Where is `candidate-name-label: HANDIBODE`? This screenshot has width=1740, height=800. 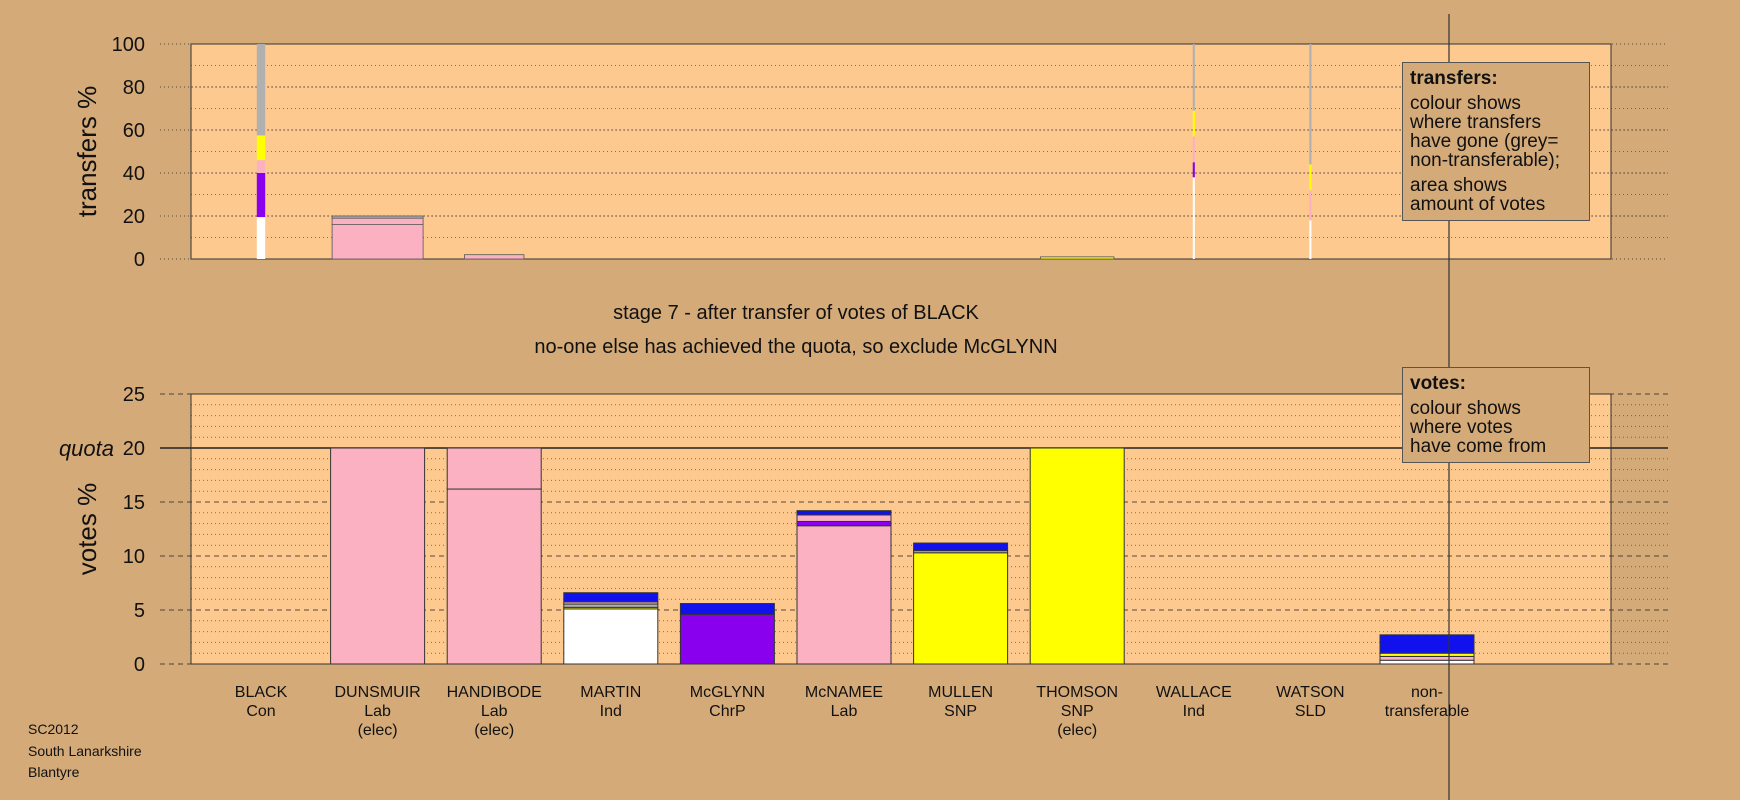
candidate-name-label: HANDIBODE is located at coordinates (494, 692).